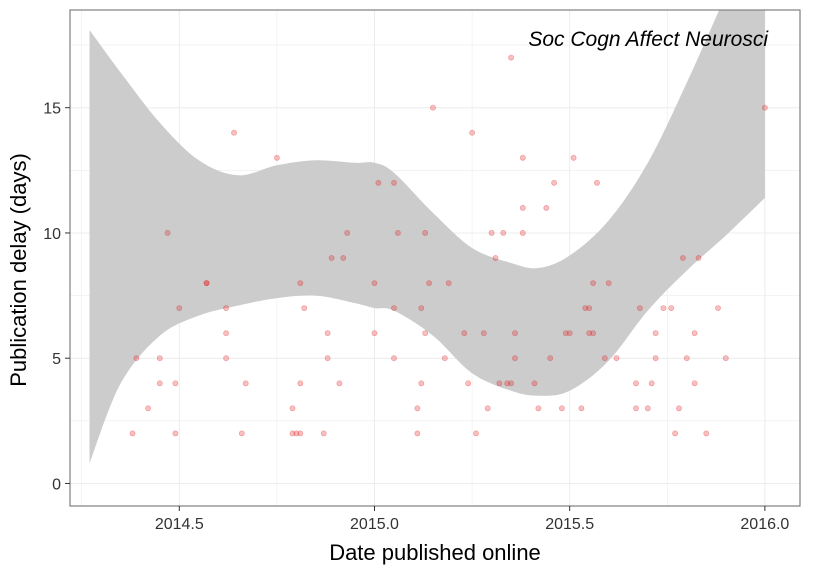 The image size is (825, 570). Describe the element at coordinates (435, 552) in the screenshot. I see `x-axis-title: Date published online` at that location.